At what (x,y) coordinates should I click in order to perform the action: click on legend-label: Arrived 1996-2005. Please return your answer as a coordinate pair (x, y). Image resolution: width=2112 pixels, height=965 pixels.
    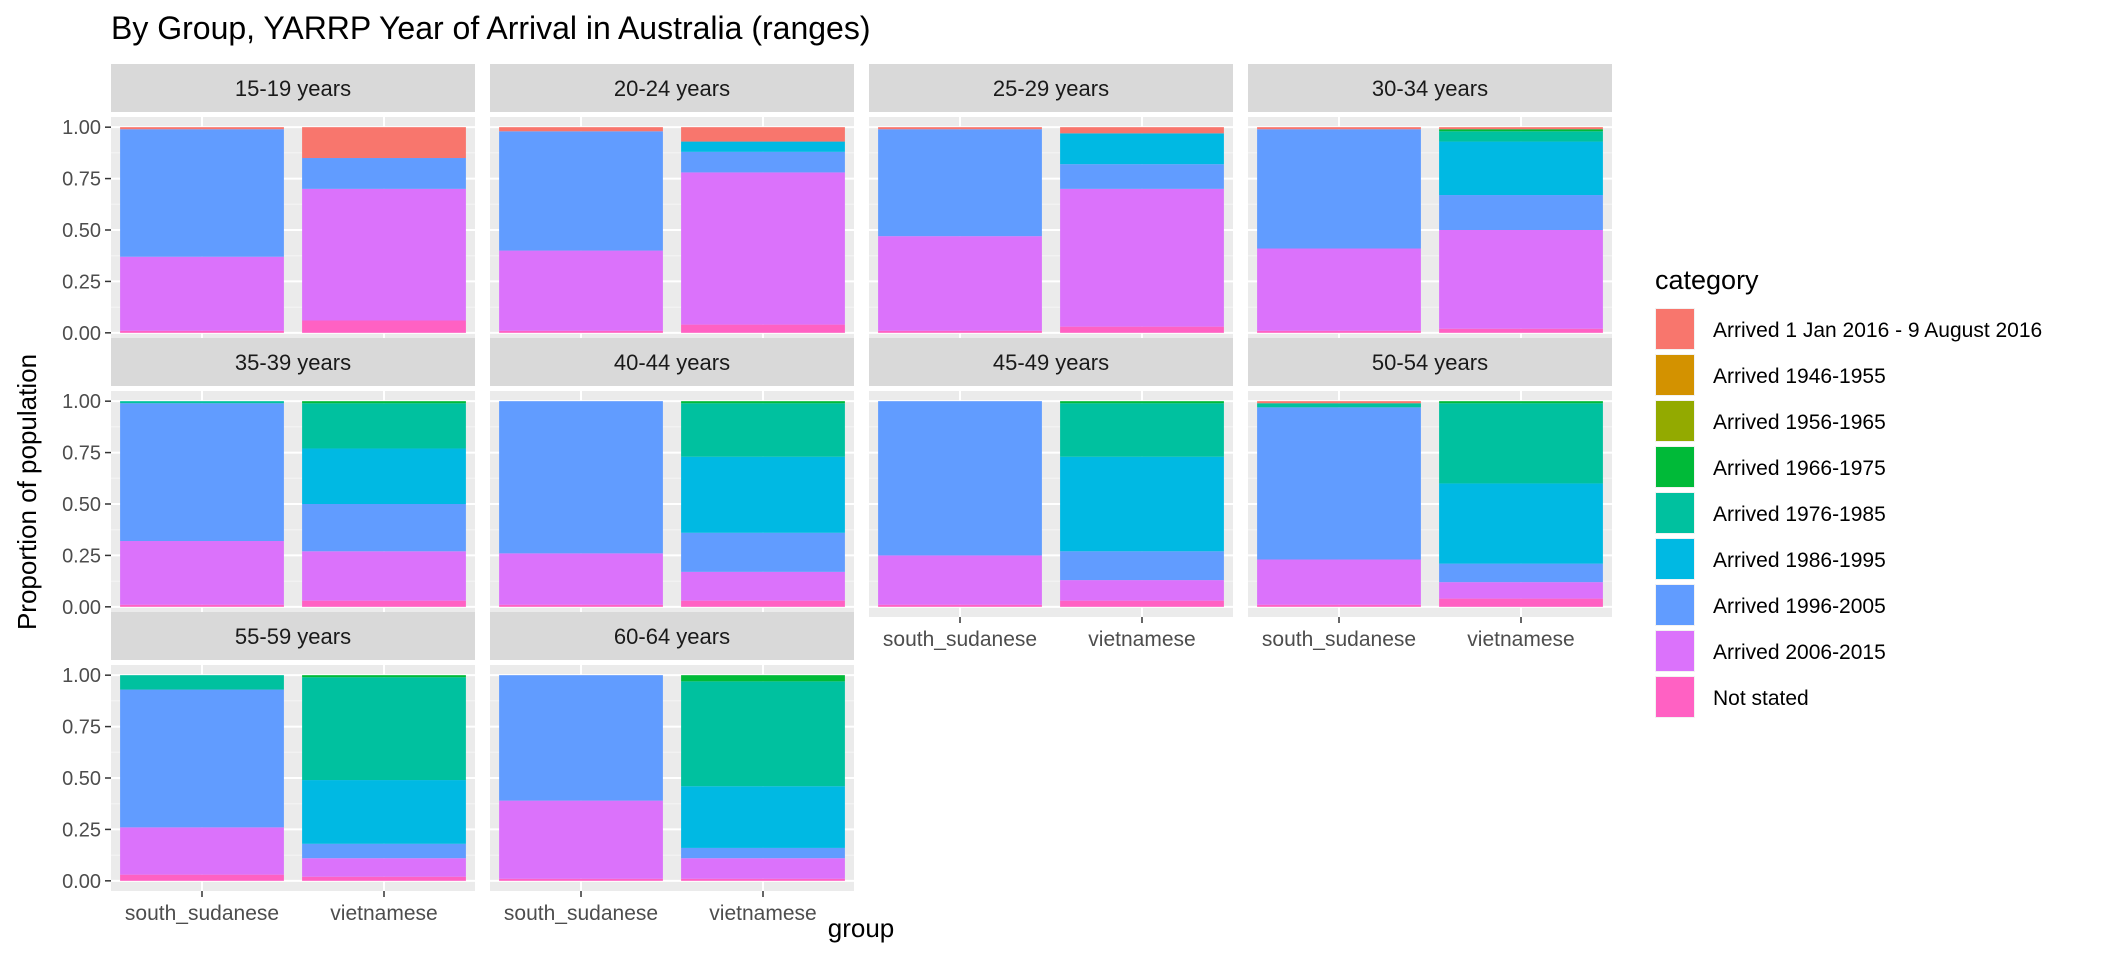
    Looking at the image, I should click on (1799, 606).